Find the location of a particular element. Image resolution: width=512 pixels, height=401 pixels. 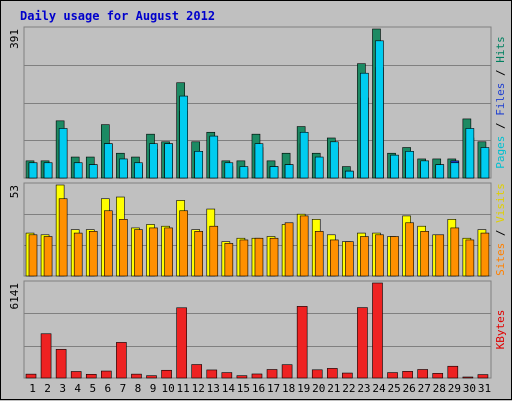

legend-labels: Pages / Files / Hits is located at coordinates (500, 102).